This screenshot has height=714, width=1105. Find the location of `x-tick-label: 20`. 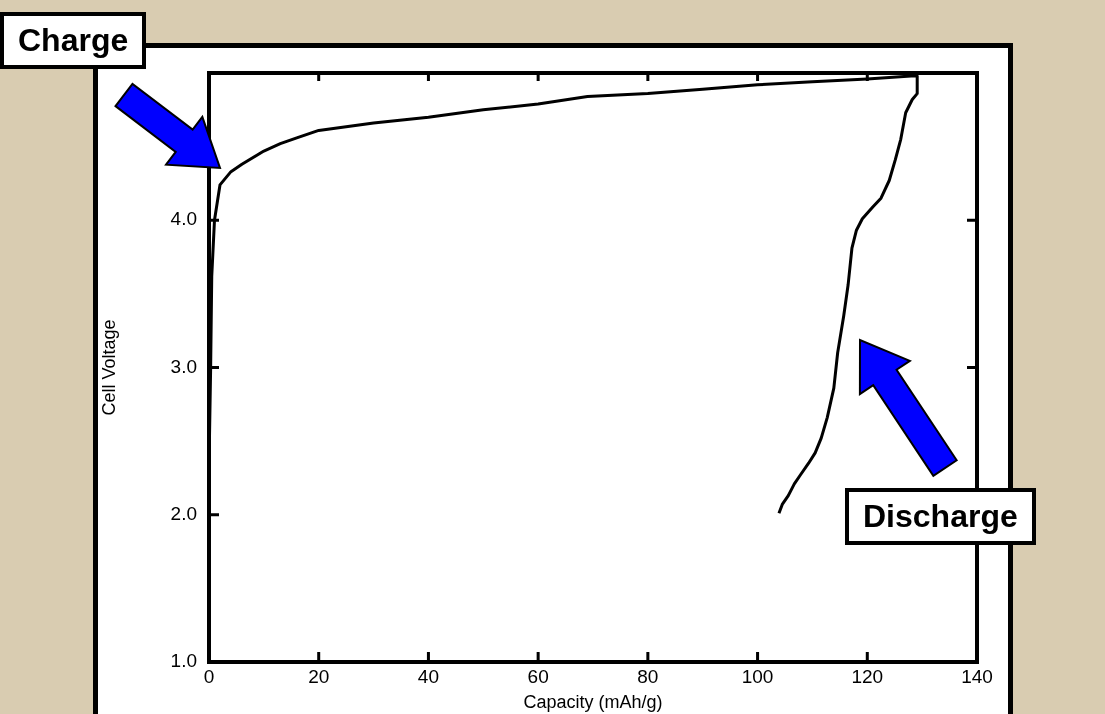

x-tick-label: 20 is located at coordinates (319, 676).